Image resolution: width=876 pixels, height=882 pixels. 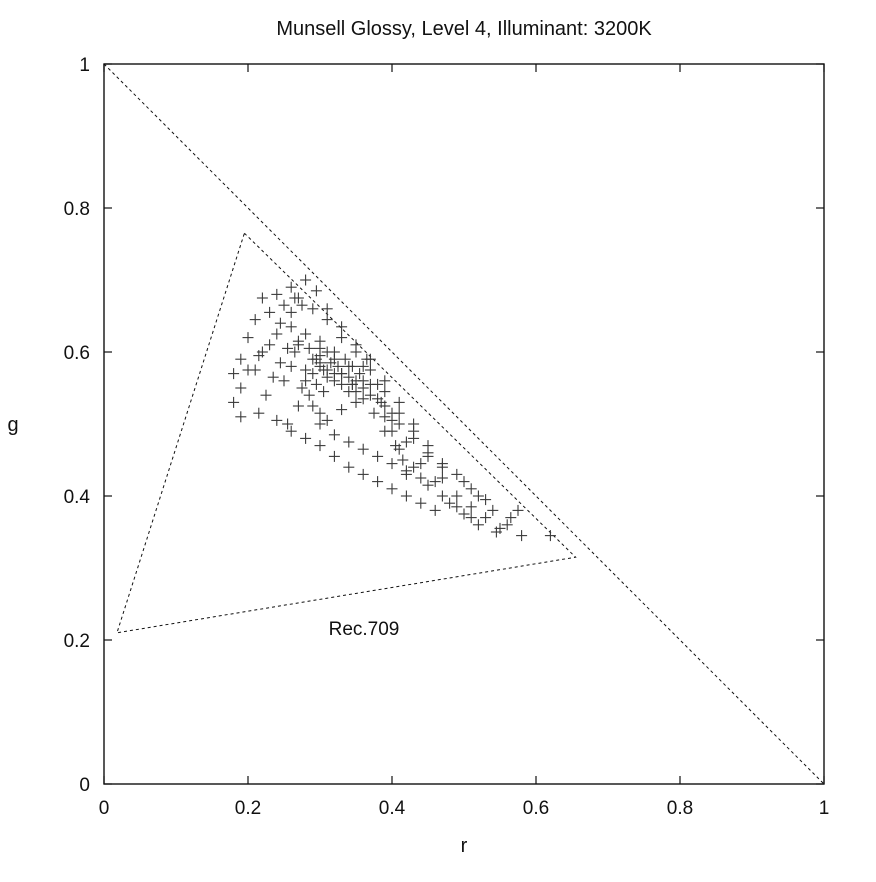 What do you see at coordinates (464, 808) in the screenshot?
I see `x-axis-tick-labels: 0 0.2 0.4 0.6 0.8 1` at bounding box center [464, 808].